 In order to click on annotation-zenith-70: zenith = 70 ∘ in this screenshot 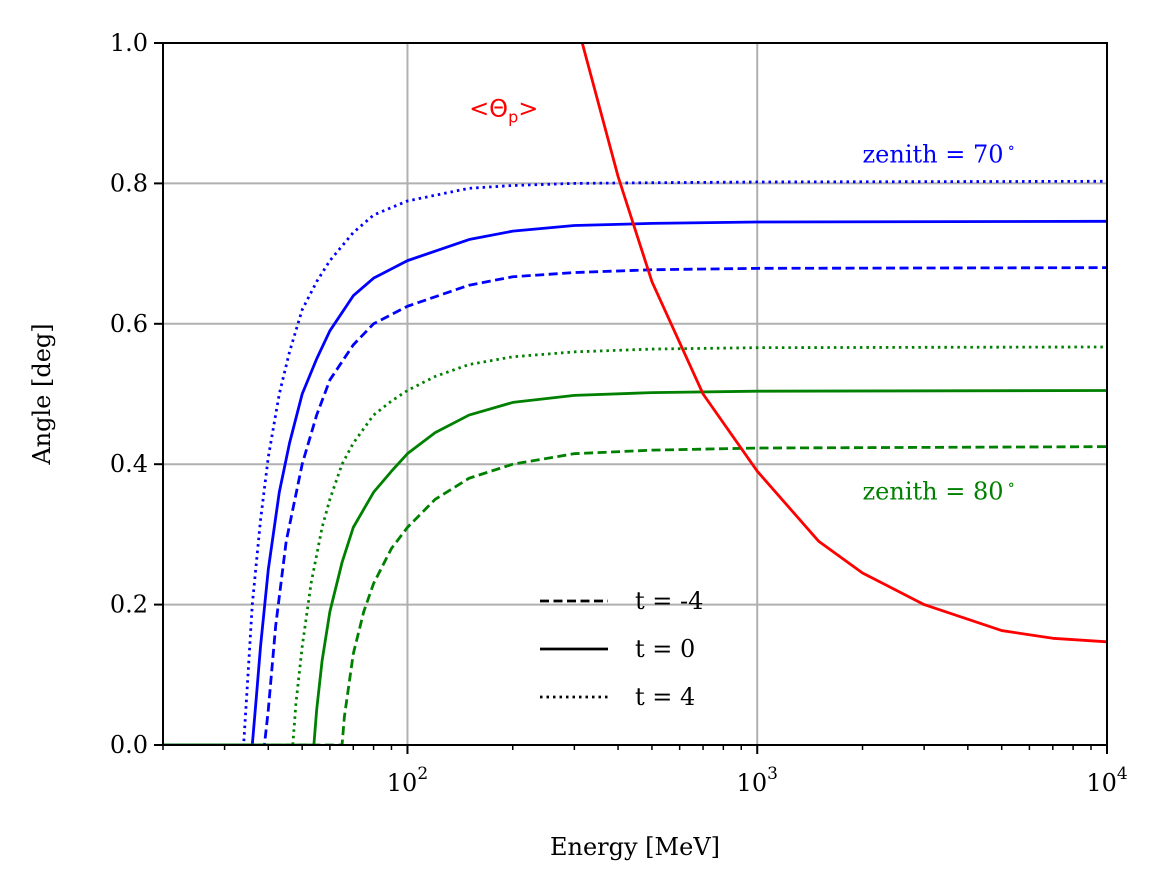, I will do `click(939, 153)`.